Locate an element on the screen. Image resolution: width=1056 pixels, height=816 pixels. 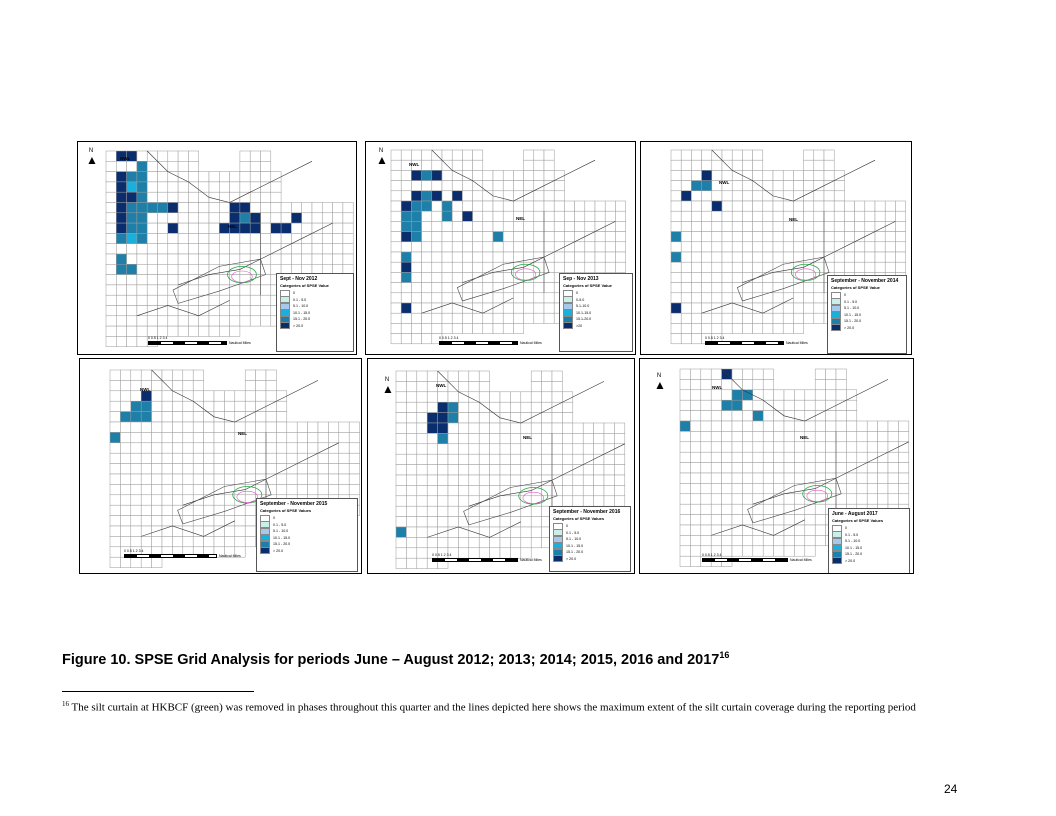
footnote-ref: 16 is located at coordinates (65, 704).